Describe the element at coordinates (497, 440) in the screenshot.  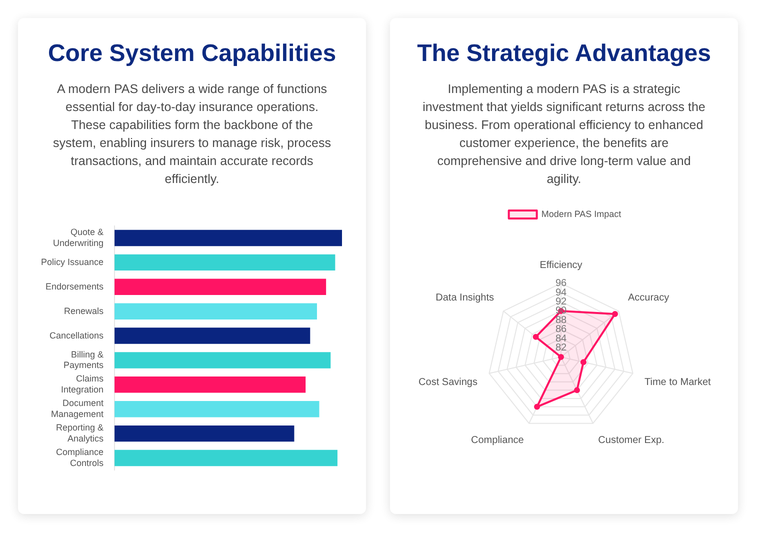
I see `spoke-label: Compliance` at that location.